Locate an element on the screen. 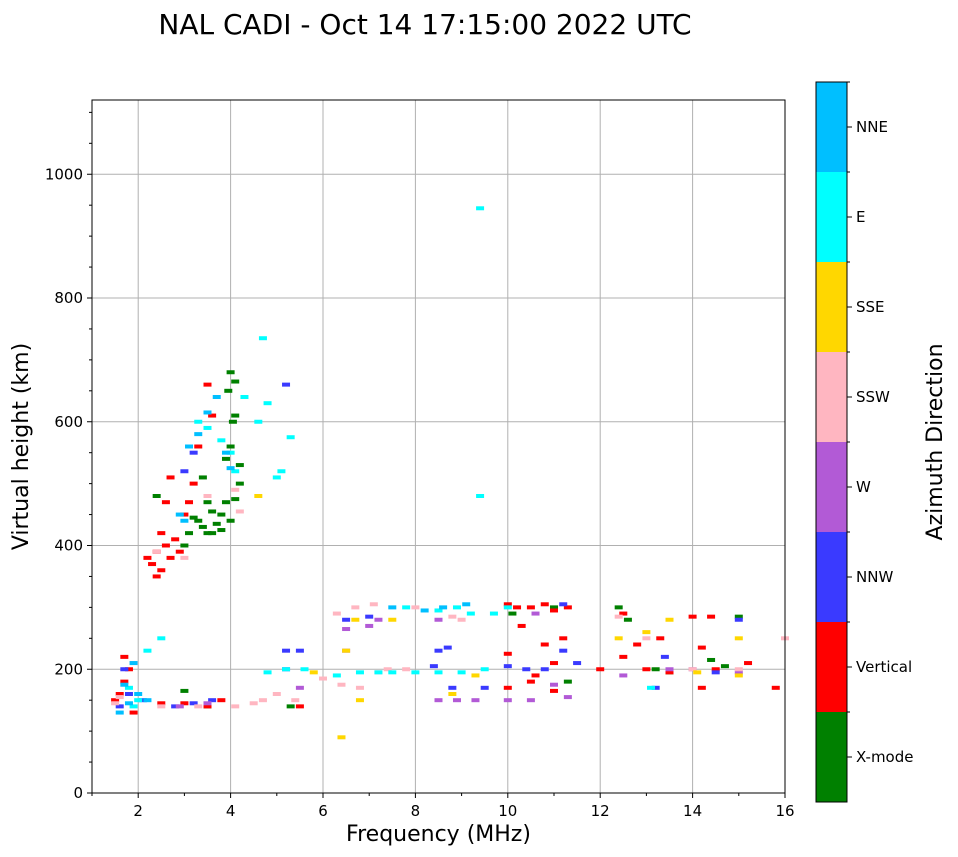 This screenshot has width=958, height=857. y-tick-label: 1000 is located at coordinates (64, 174).